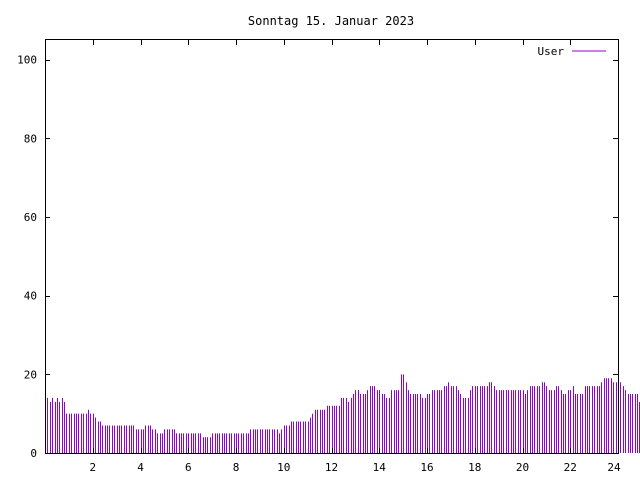 The height and width of the screenshot is (480, 640). What do you see at coordinates (188, 467) in the screenshot?
I see `x-tick-label: 6` at bounding box center [188, 467].